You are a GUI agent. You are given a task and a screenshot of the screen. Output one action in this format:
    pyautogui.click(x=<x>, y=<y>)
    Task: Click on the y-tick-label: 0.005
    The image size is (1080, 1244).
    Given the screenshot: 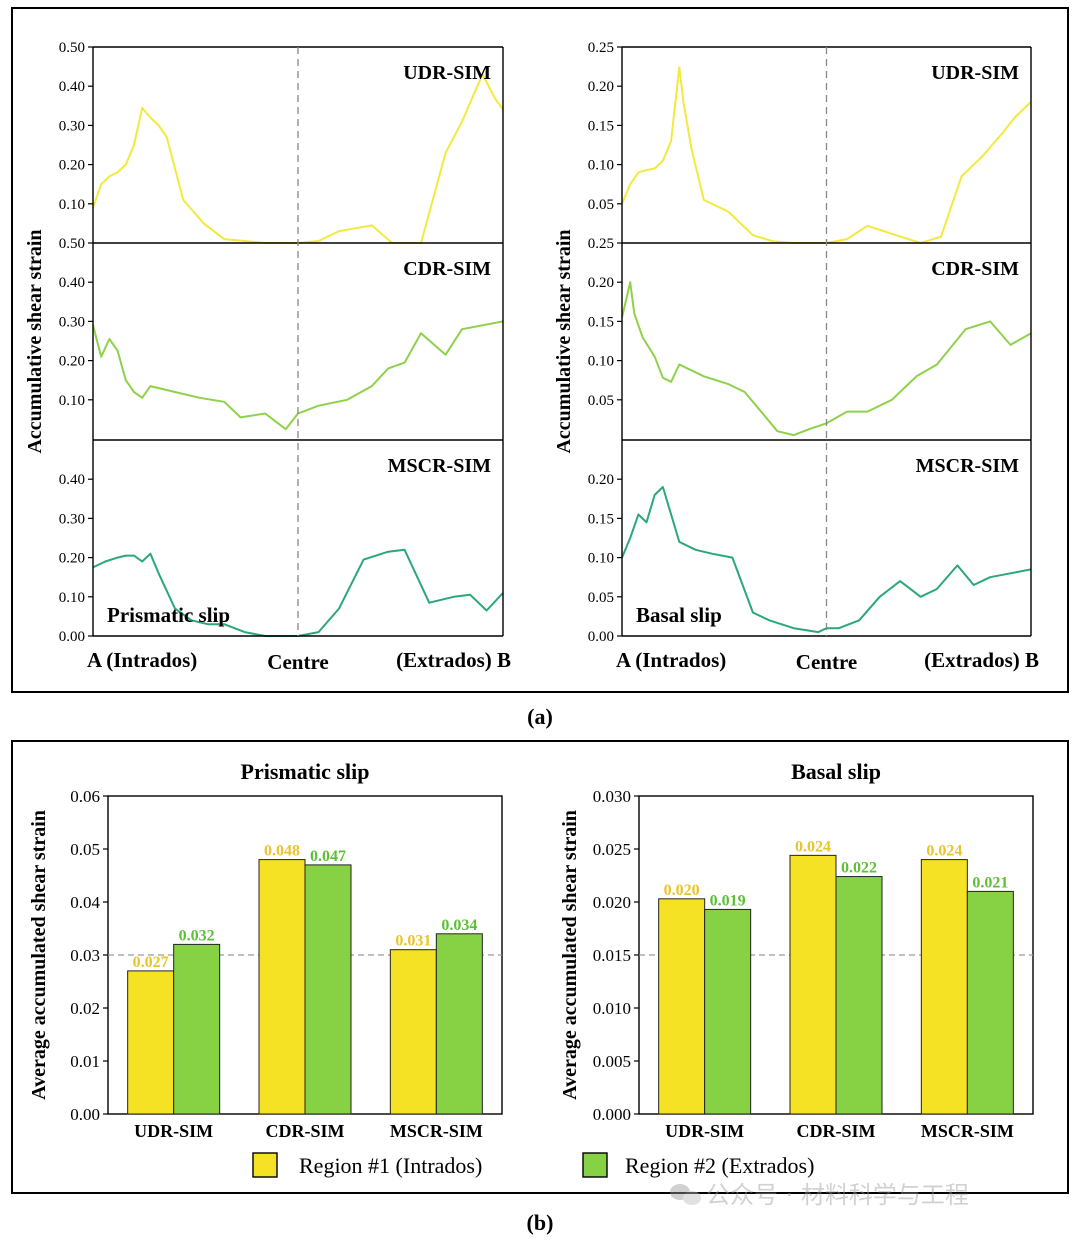 What is the action you would take?
    pyautogui.click(x=612, y=1061)
    